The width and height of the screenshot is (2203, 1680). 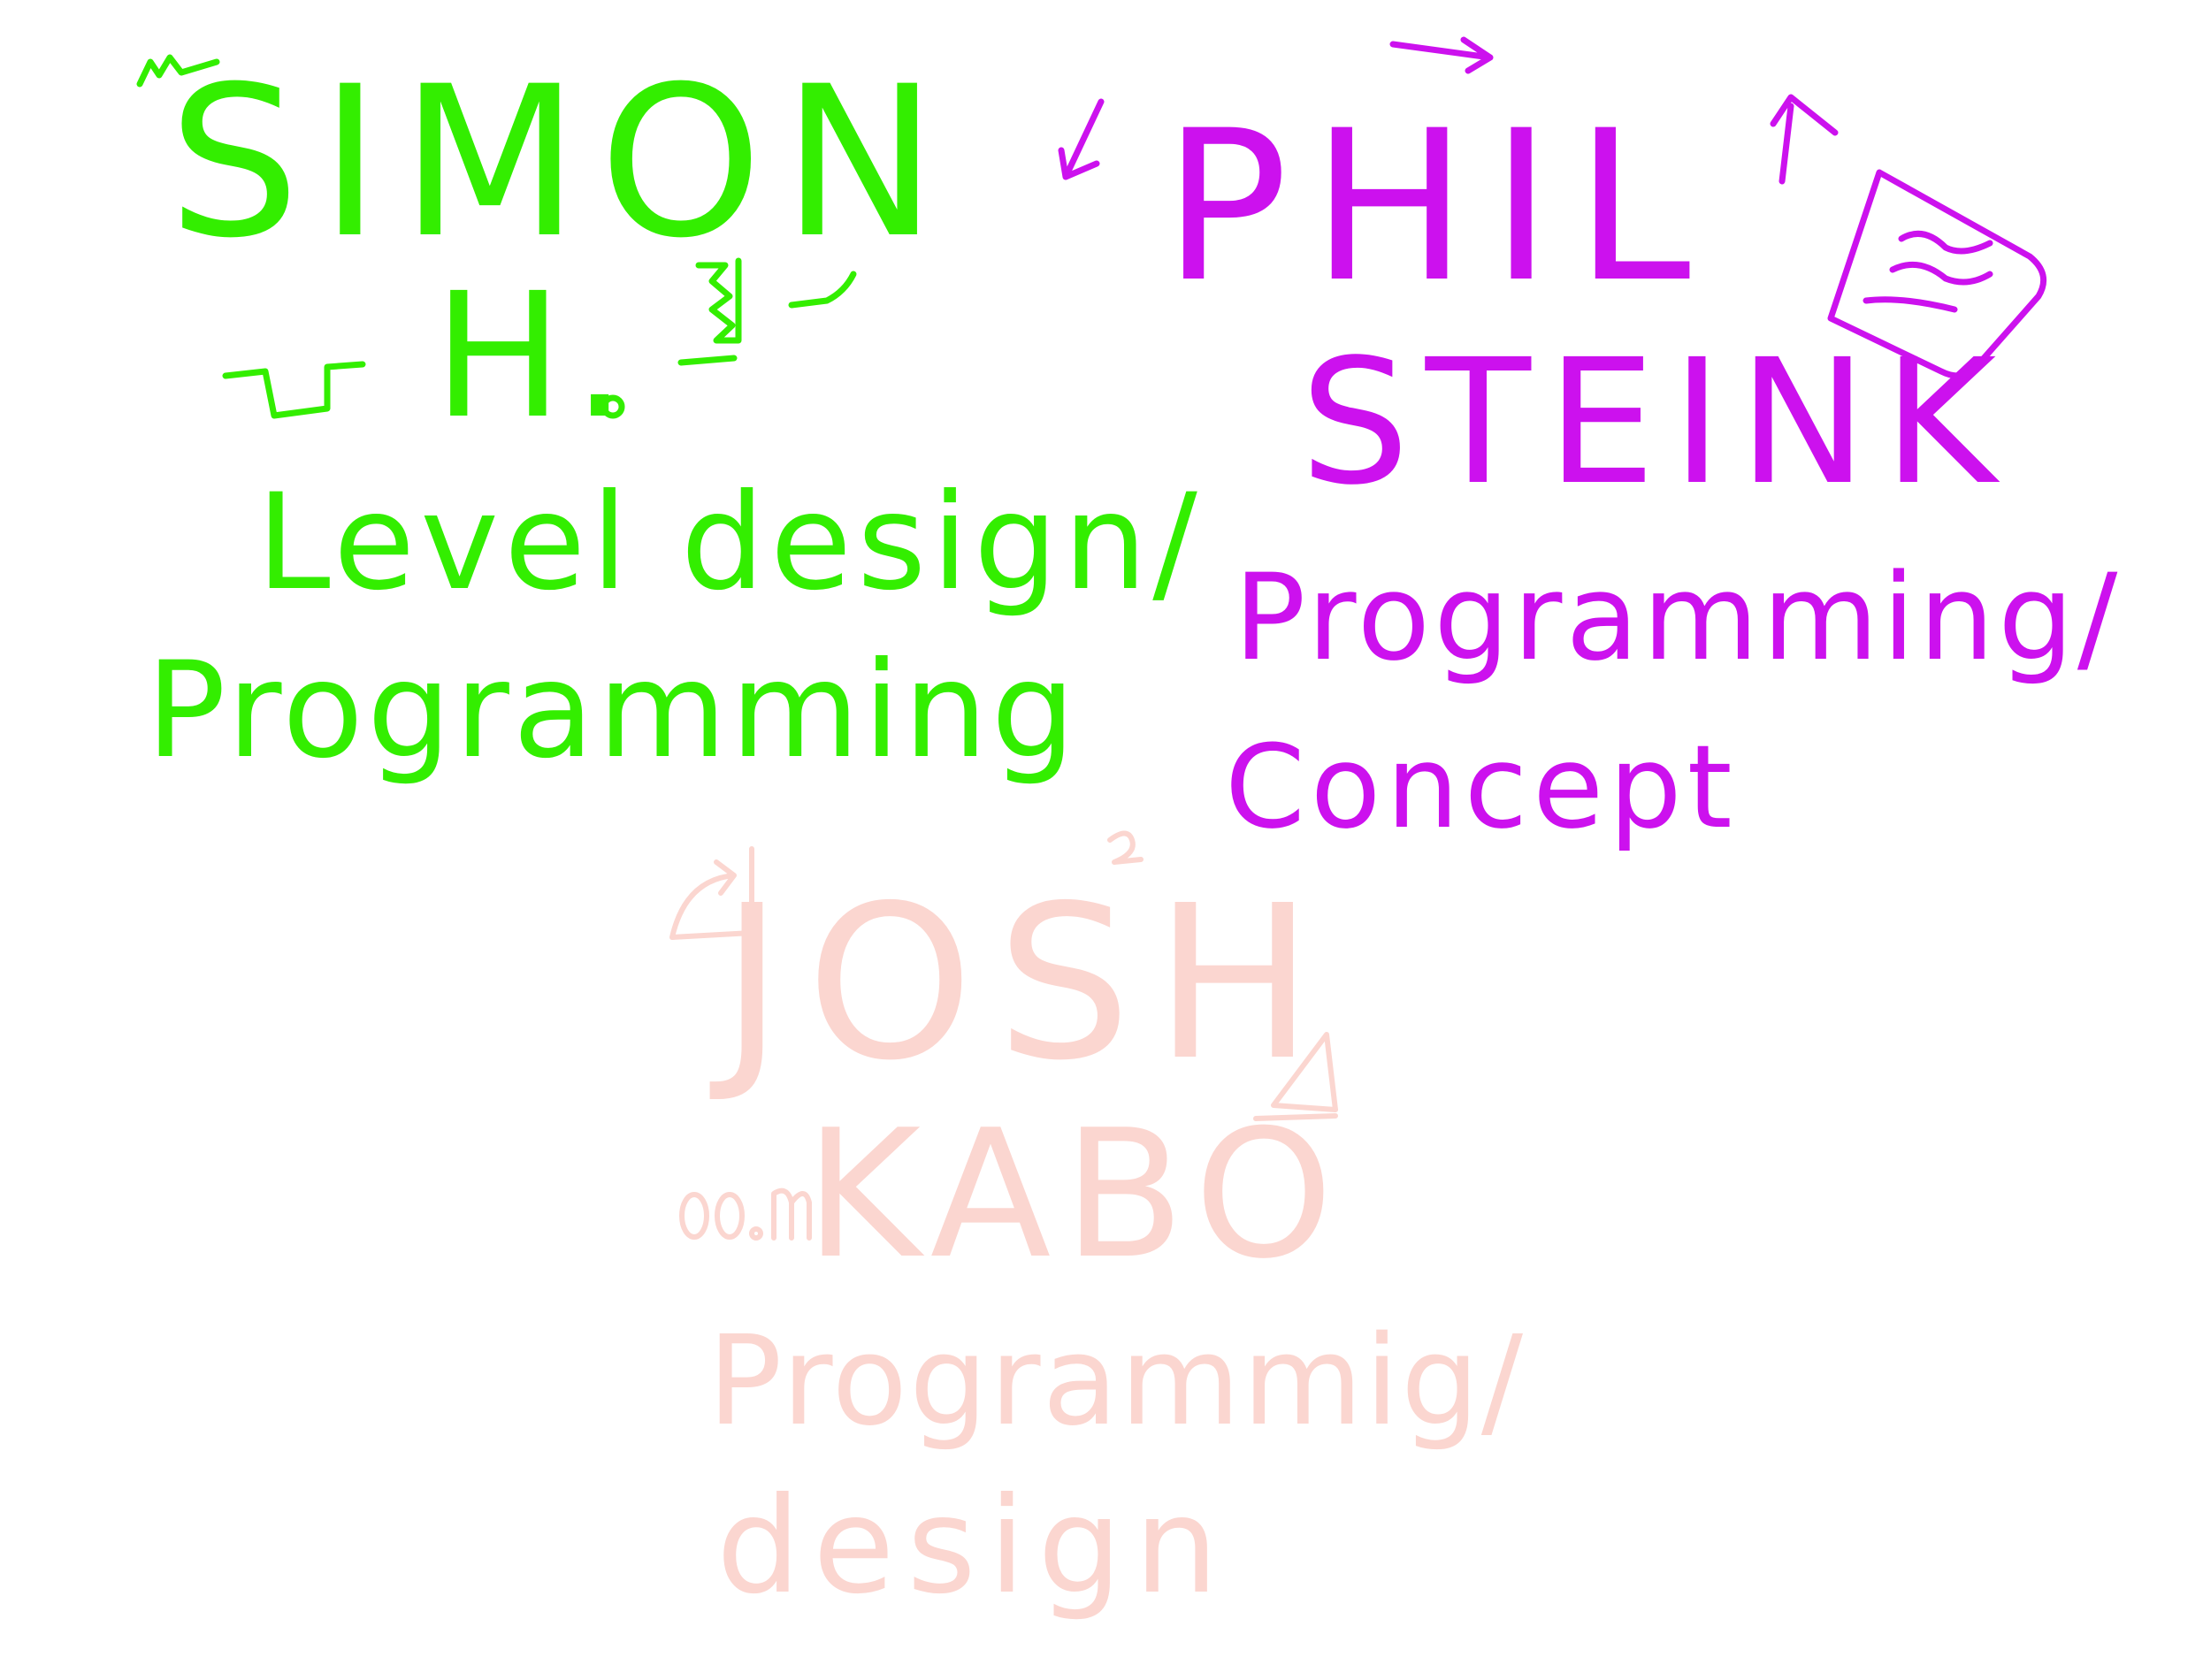 I want to click on phil-role-line1: Programming/, so click(x=1677, y=617).